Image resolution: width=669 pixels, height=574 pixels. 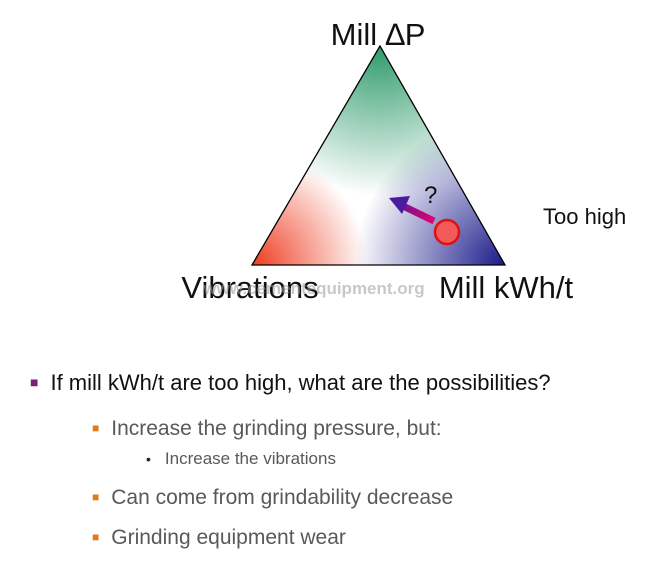 I want to click on triangle-gradient-right, so click(x=378, y=155).